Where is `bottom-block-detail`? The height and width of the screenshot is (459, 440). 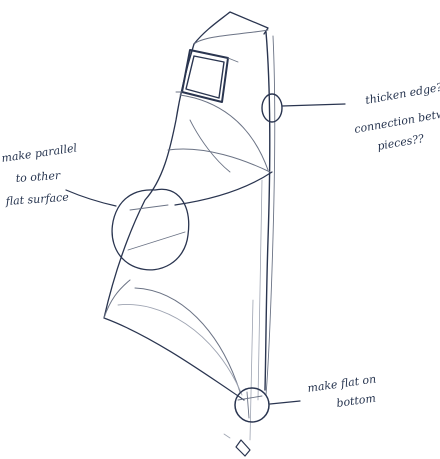
bottom-block-detail is located at coordinates (237, 445).